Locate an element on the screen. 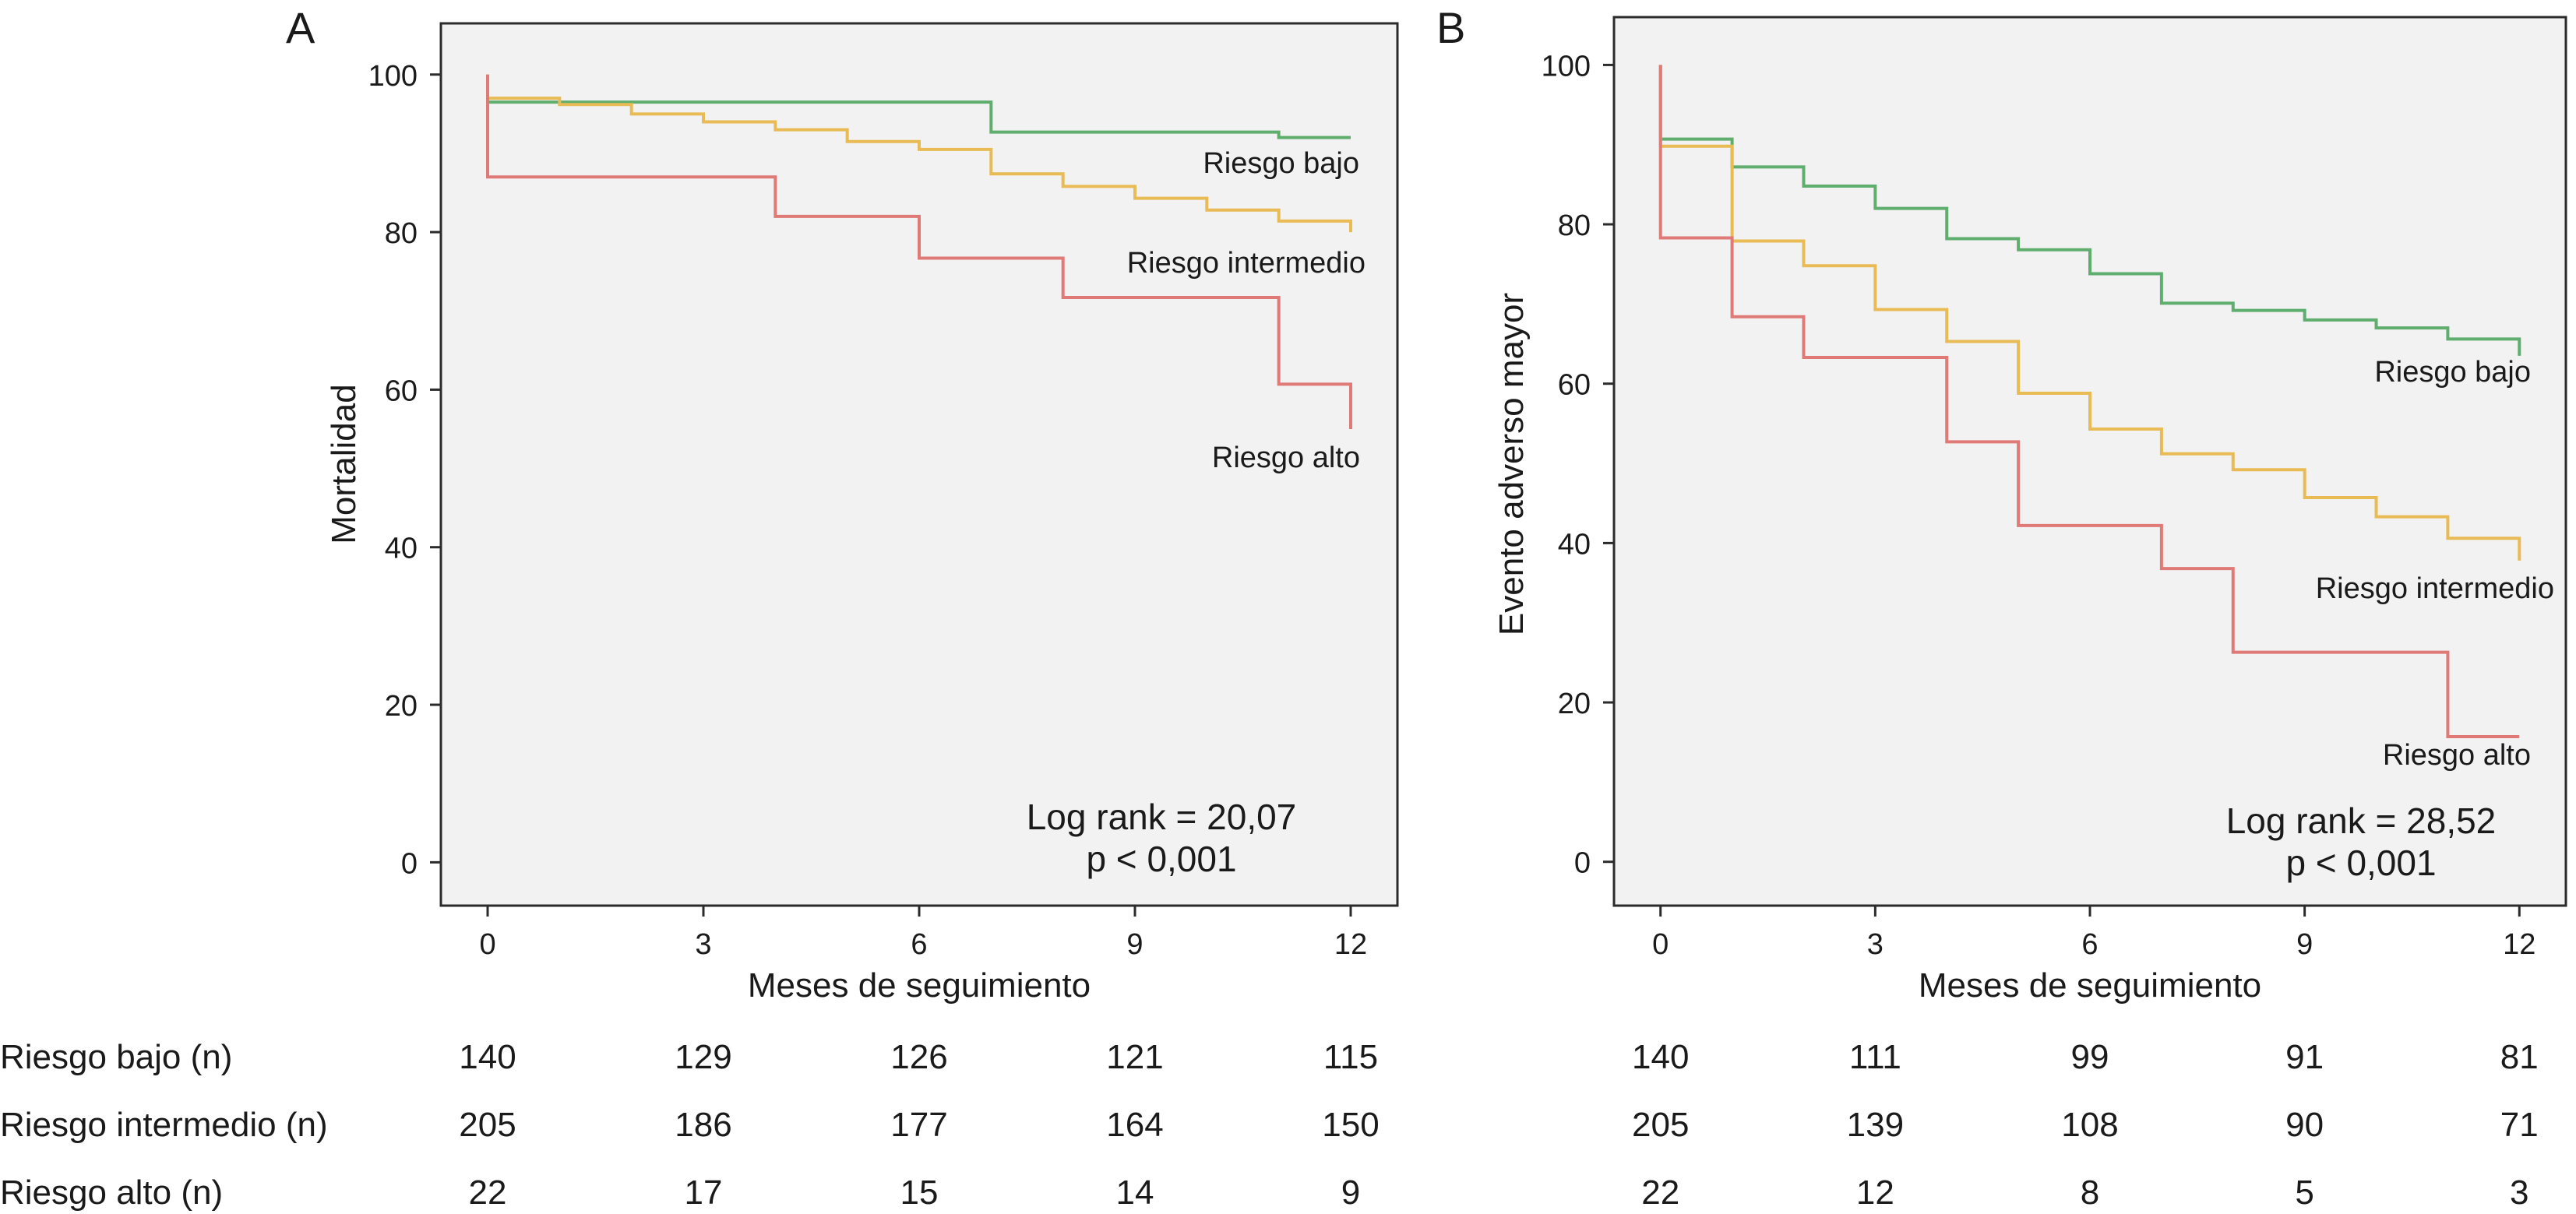  panel-b-y-tick-label: 40 is located at coordinates (1574, 544).